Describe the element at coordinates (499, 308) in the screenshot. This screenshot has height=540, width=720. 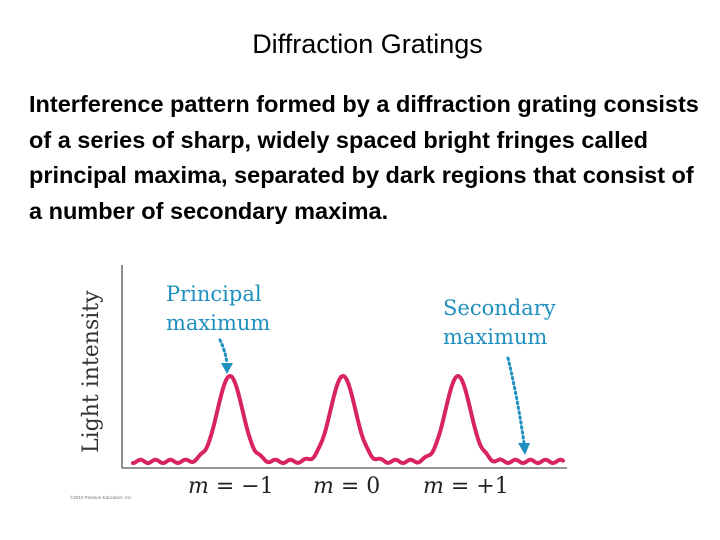
I see `secondary-label-line1: Secondary` at that location.